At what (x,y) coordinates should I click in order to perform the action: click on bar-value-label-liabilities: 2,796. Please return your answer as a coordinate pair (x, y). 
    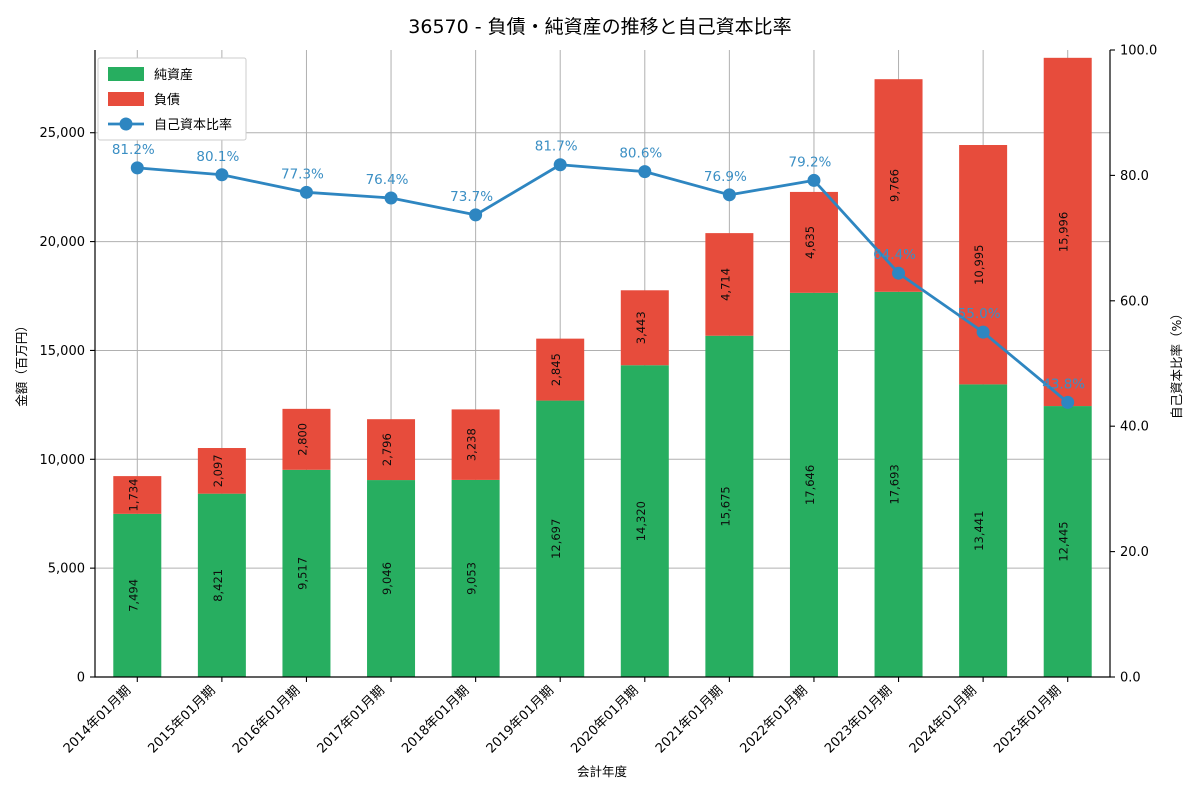
    Looking at the image, I should click on (387, 449).